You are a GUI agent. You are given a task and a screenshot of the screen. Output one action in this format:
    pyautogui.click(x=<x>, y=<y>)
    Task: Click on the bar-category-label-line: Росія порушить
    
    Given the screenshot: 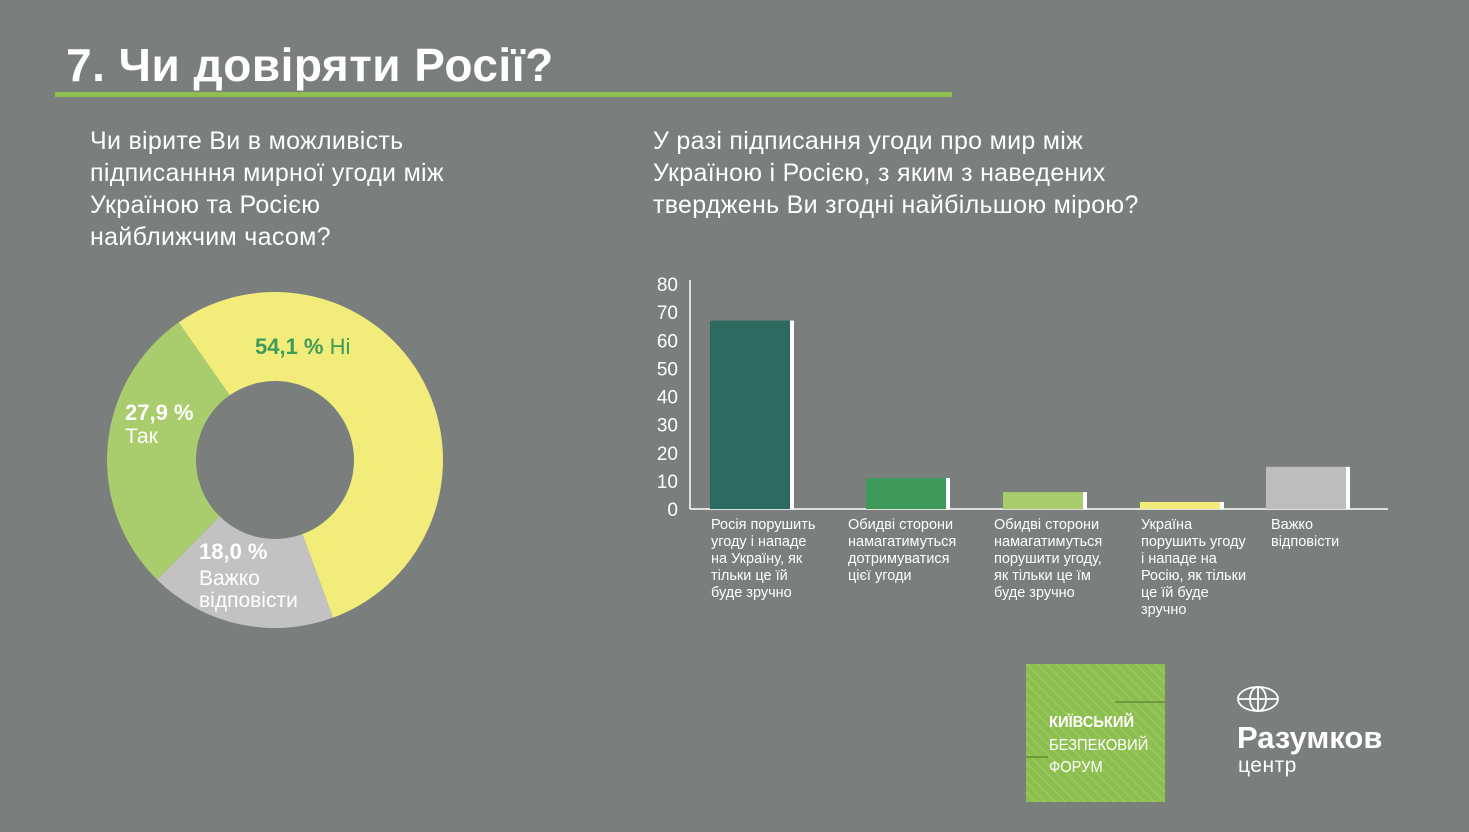 What is the action you would take?
    pyautogui.click(x=763, y=525)
    